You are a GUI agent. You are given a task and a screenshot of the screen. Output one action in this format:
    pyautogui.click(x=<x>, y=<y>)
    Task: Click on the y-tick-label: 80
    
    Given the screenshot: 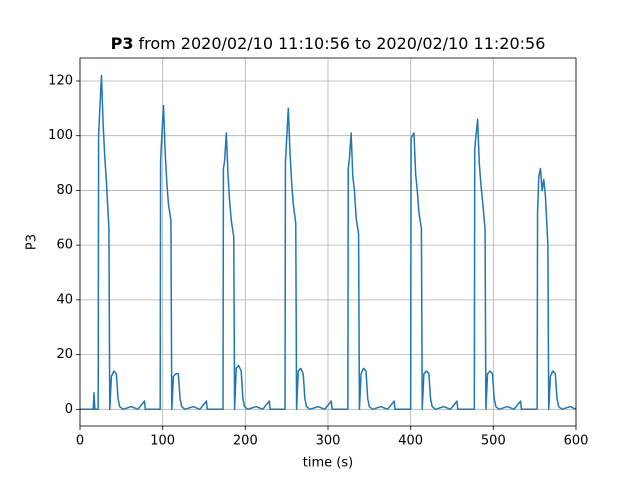 What is the action you would take?
    pyautogui.click(x=64, y=190)
    